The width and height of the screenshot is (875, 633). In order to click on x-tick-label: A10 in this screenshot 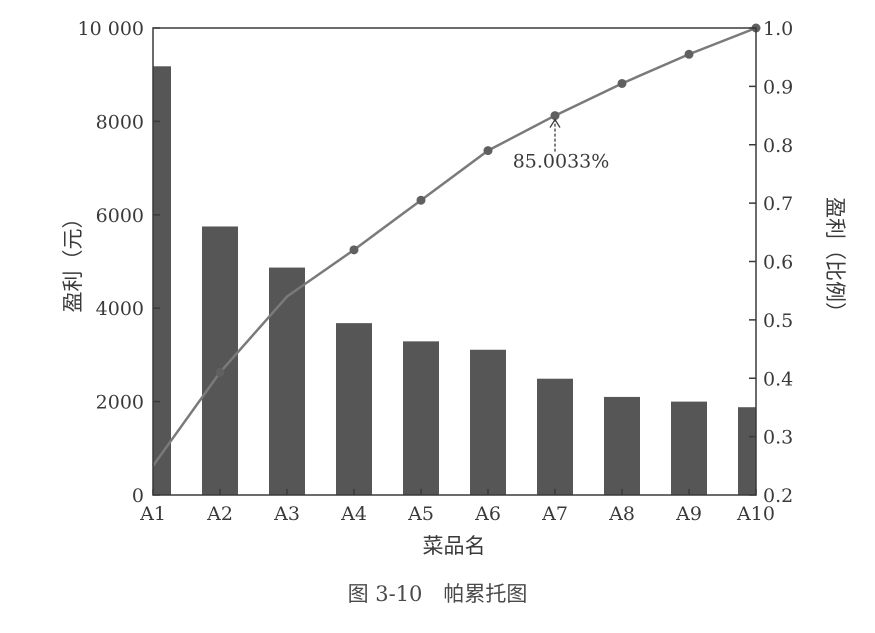, I will do `click(755, 514)`.